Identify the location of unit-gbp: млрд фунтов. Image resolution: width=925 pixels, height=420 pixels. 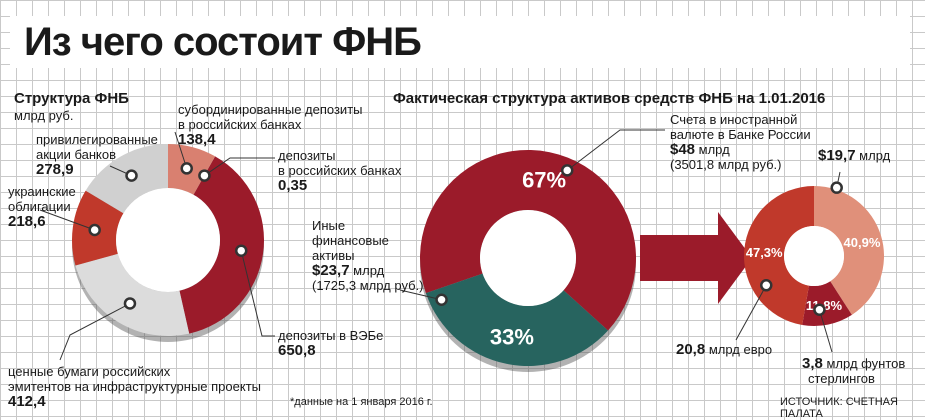
(866, 363).